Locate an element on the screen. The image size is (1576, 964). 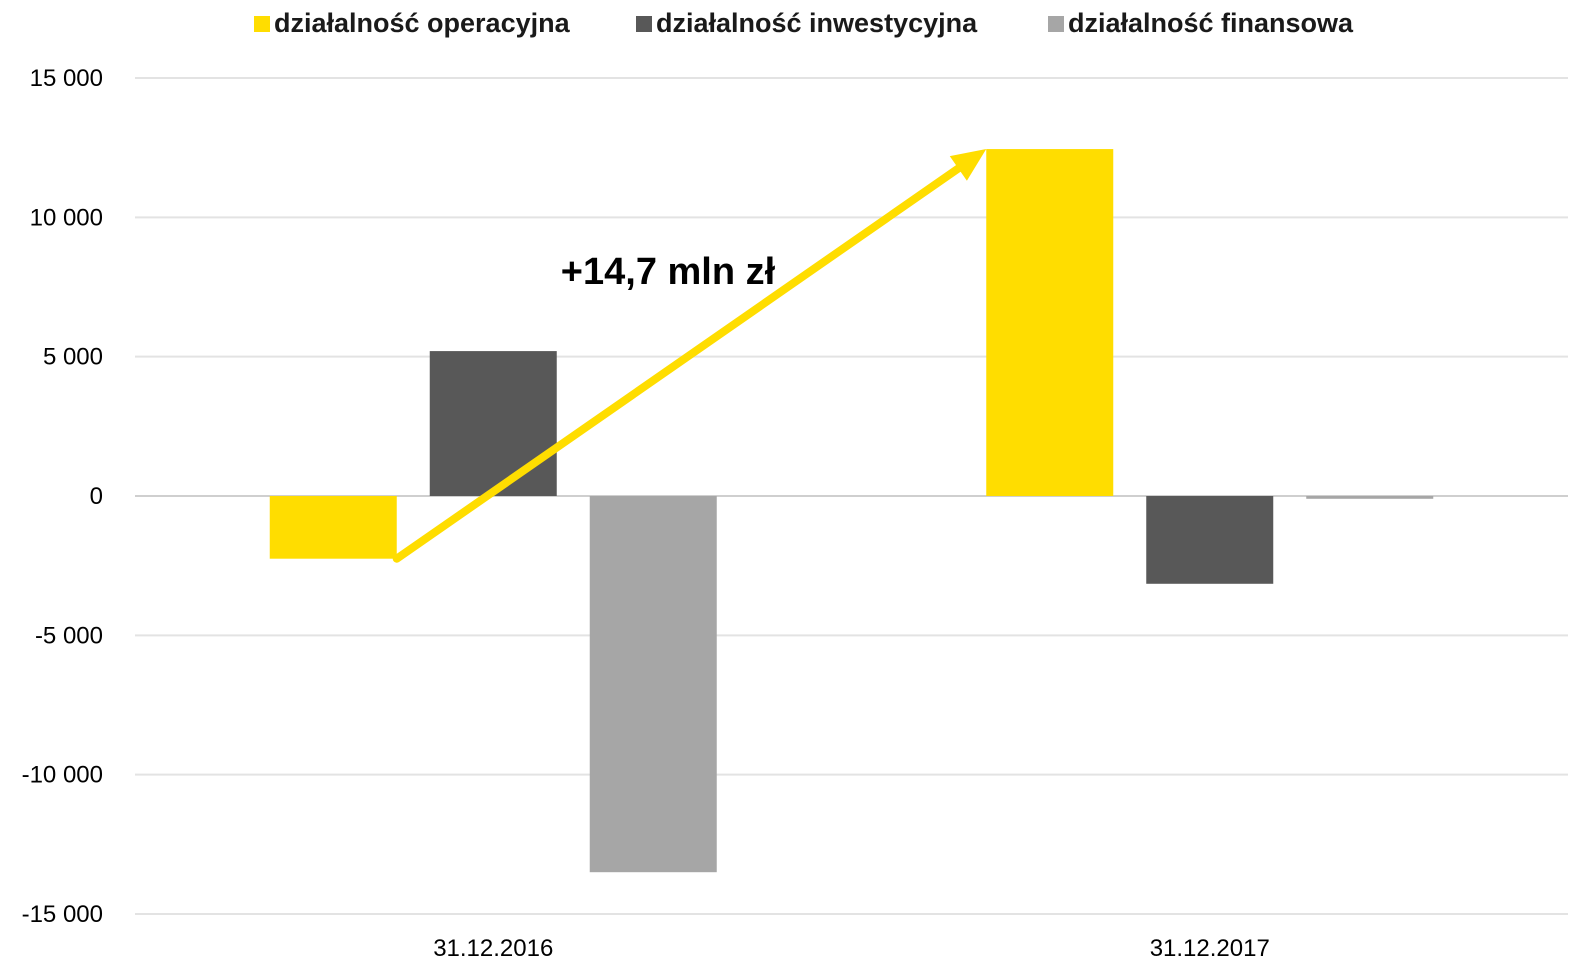
bar-dzialalnosc-operacyjna-31-12-2017 is located at coordinates (1050, 322).